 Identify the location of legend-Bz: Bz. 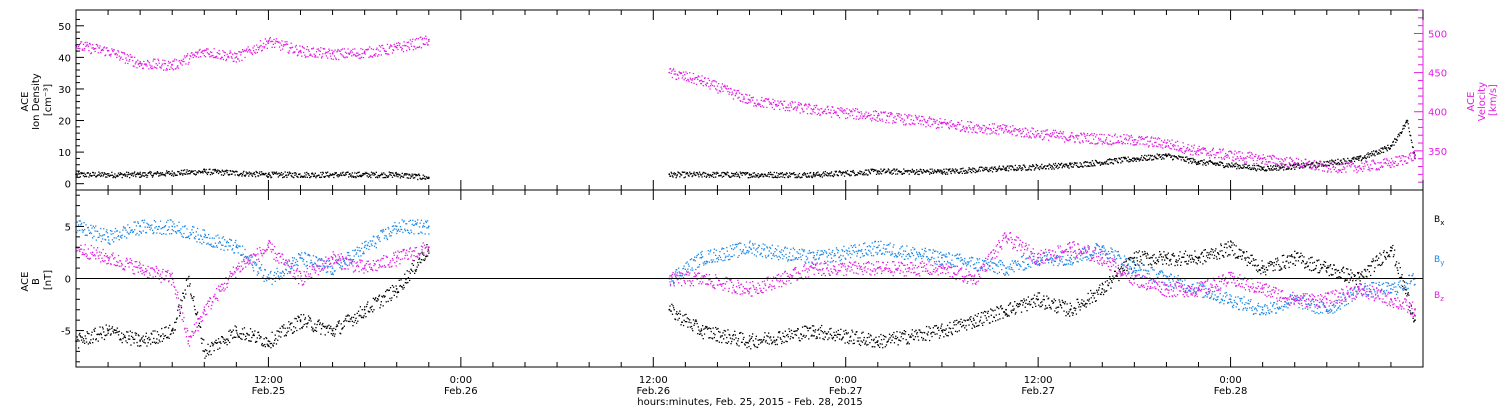
(1439, 297).